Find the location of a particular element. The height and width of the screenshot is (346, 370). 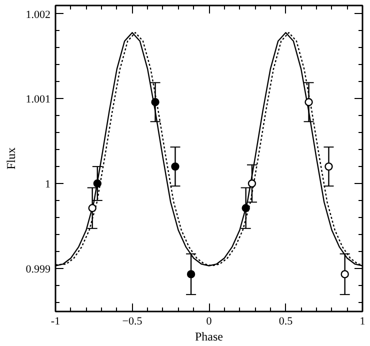

x-axis-title: Phase is located at coordinates (209, 337).